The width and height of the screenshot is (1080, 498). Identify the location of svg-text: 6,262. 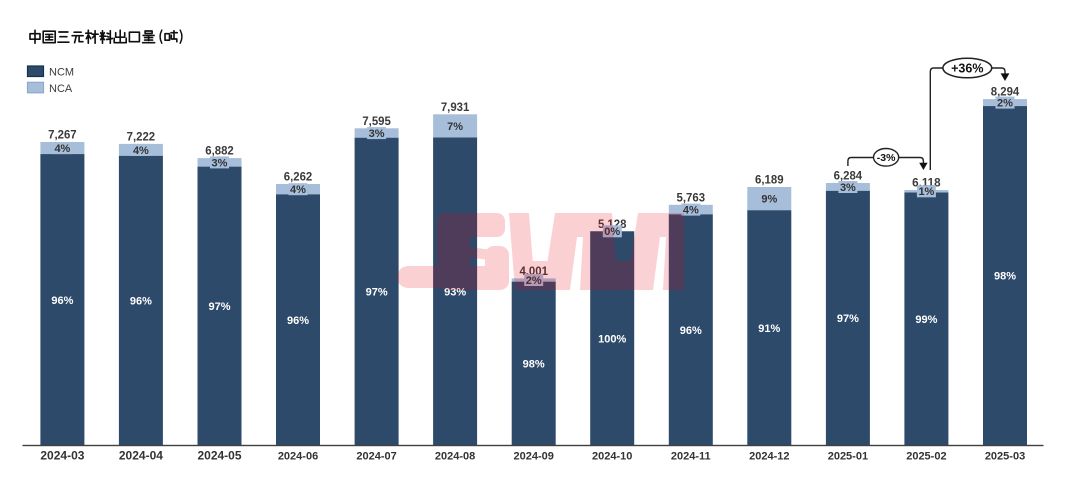
(298, 178).